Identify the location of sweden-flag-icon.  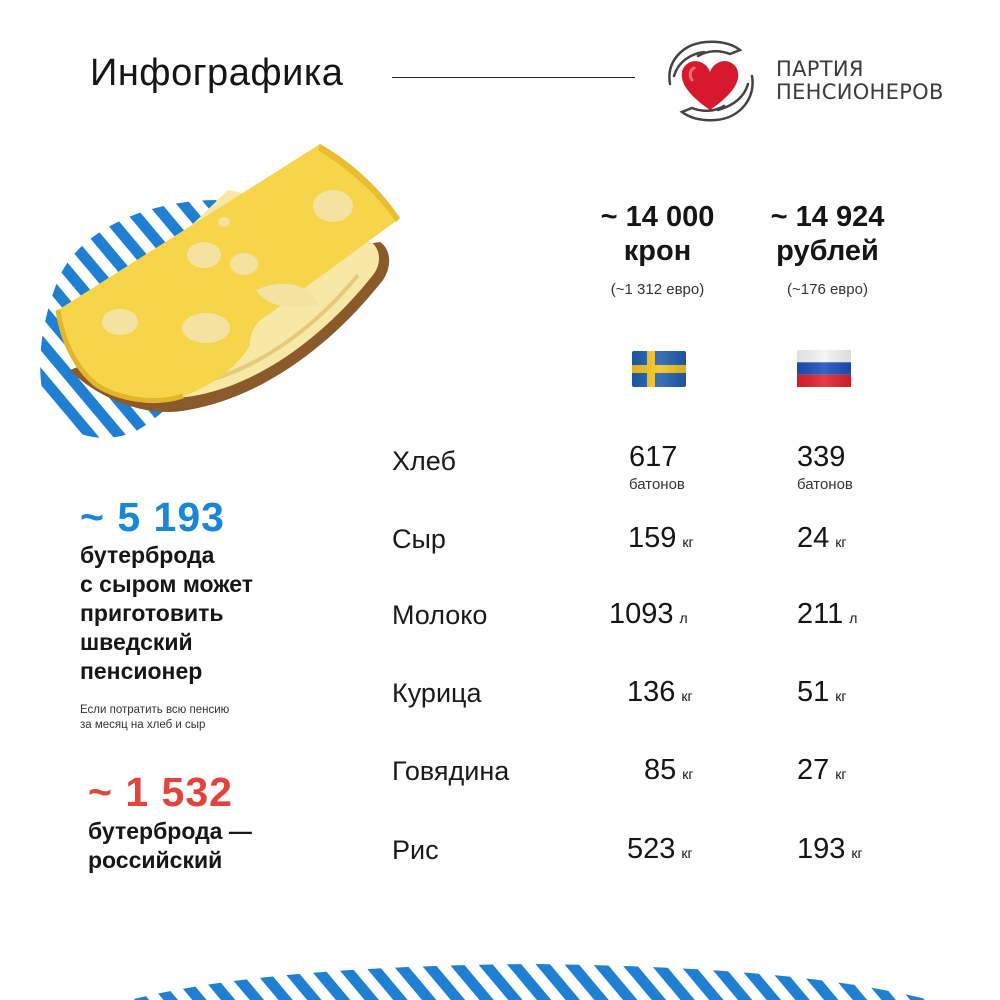
(659, 369).